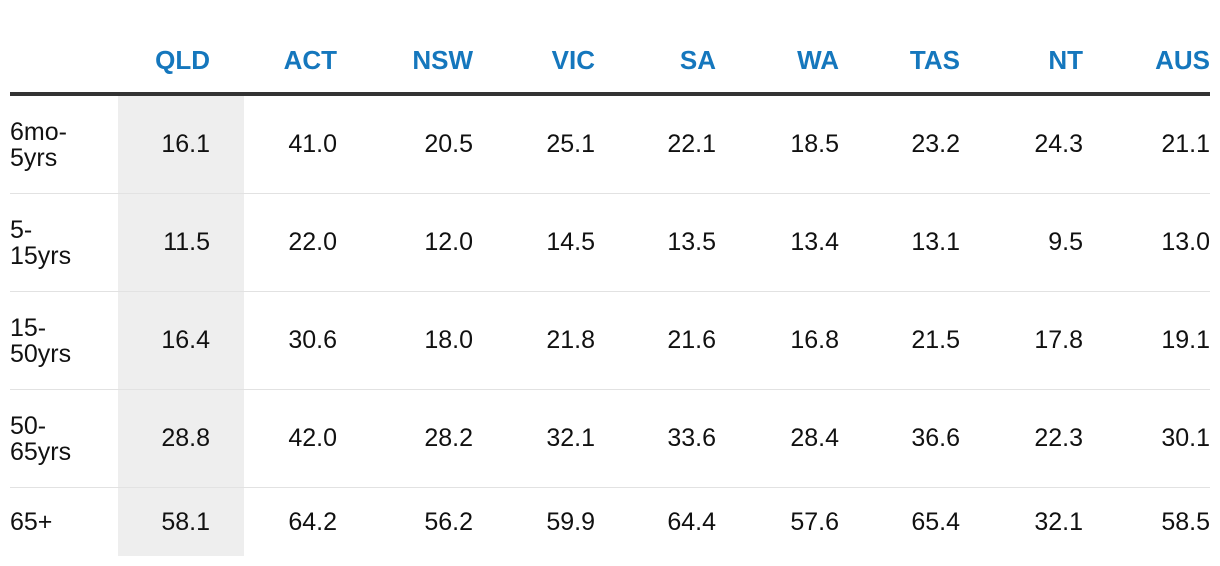 This screenshot has width=1220, height=566. What do you see at coordinates (312, 242) in the screenshot?
I see `table-cell-act: 22.0` at bounding box center [312, 242].